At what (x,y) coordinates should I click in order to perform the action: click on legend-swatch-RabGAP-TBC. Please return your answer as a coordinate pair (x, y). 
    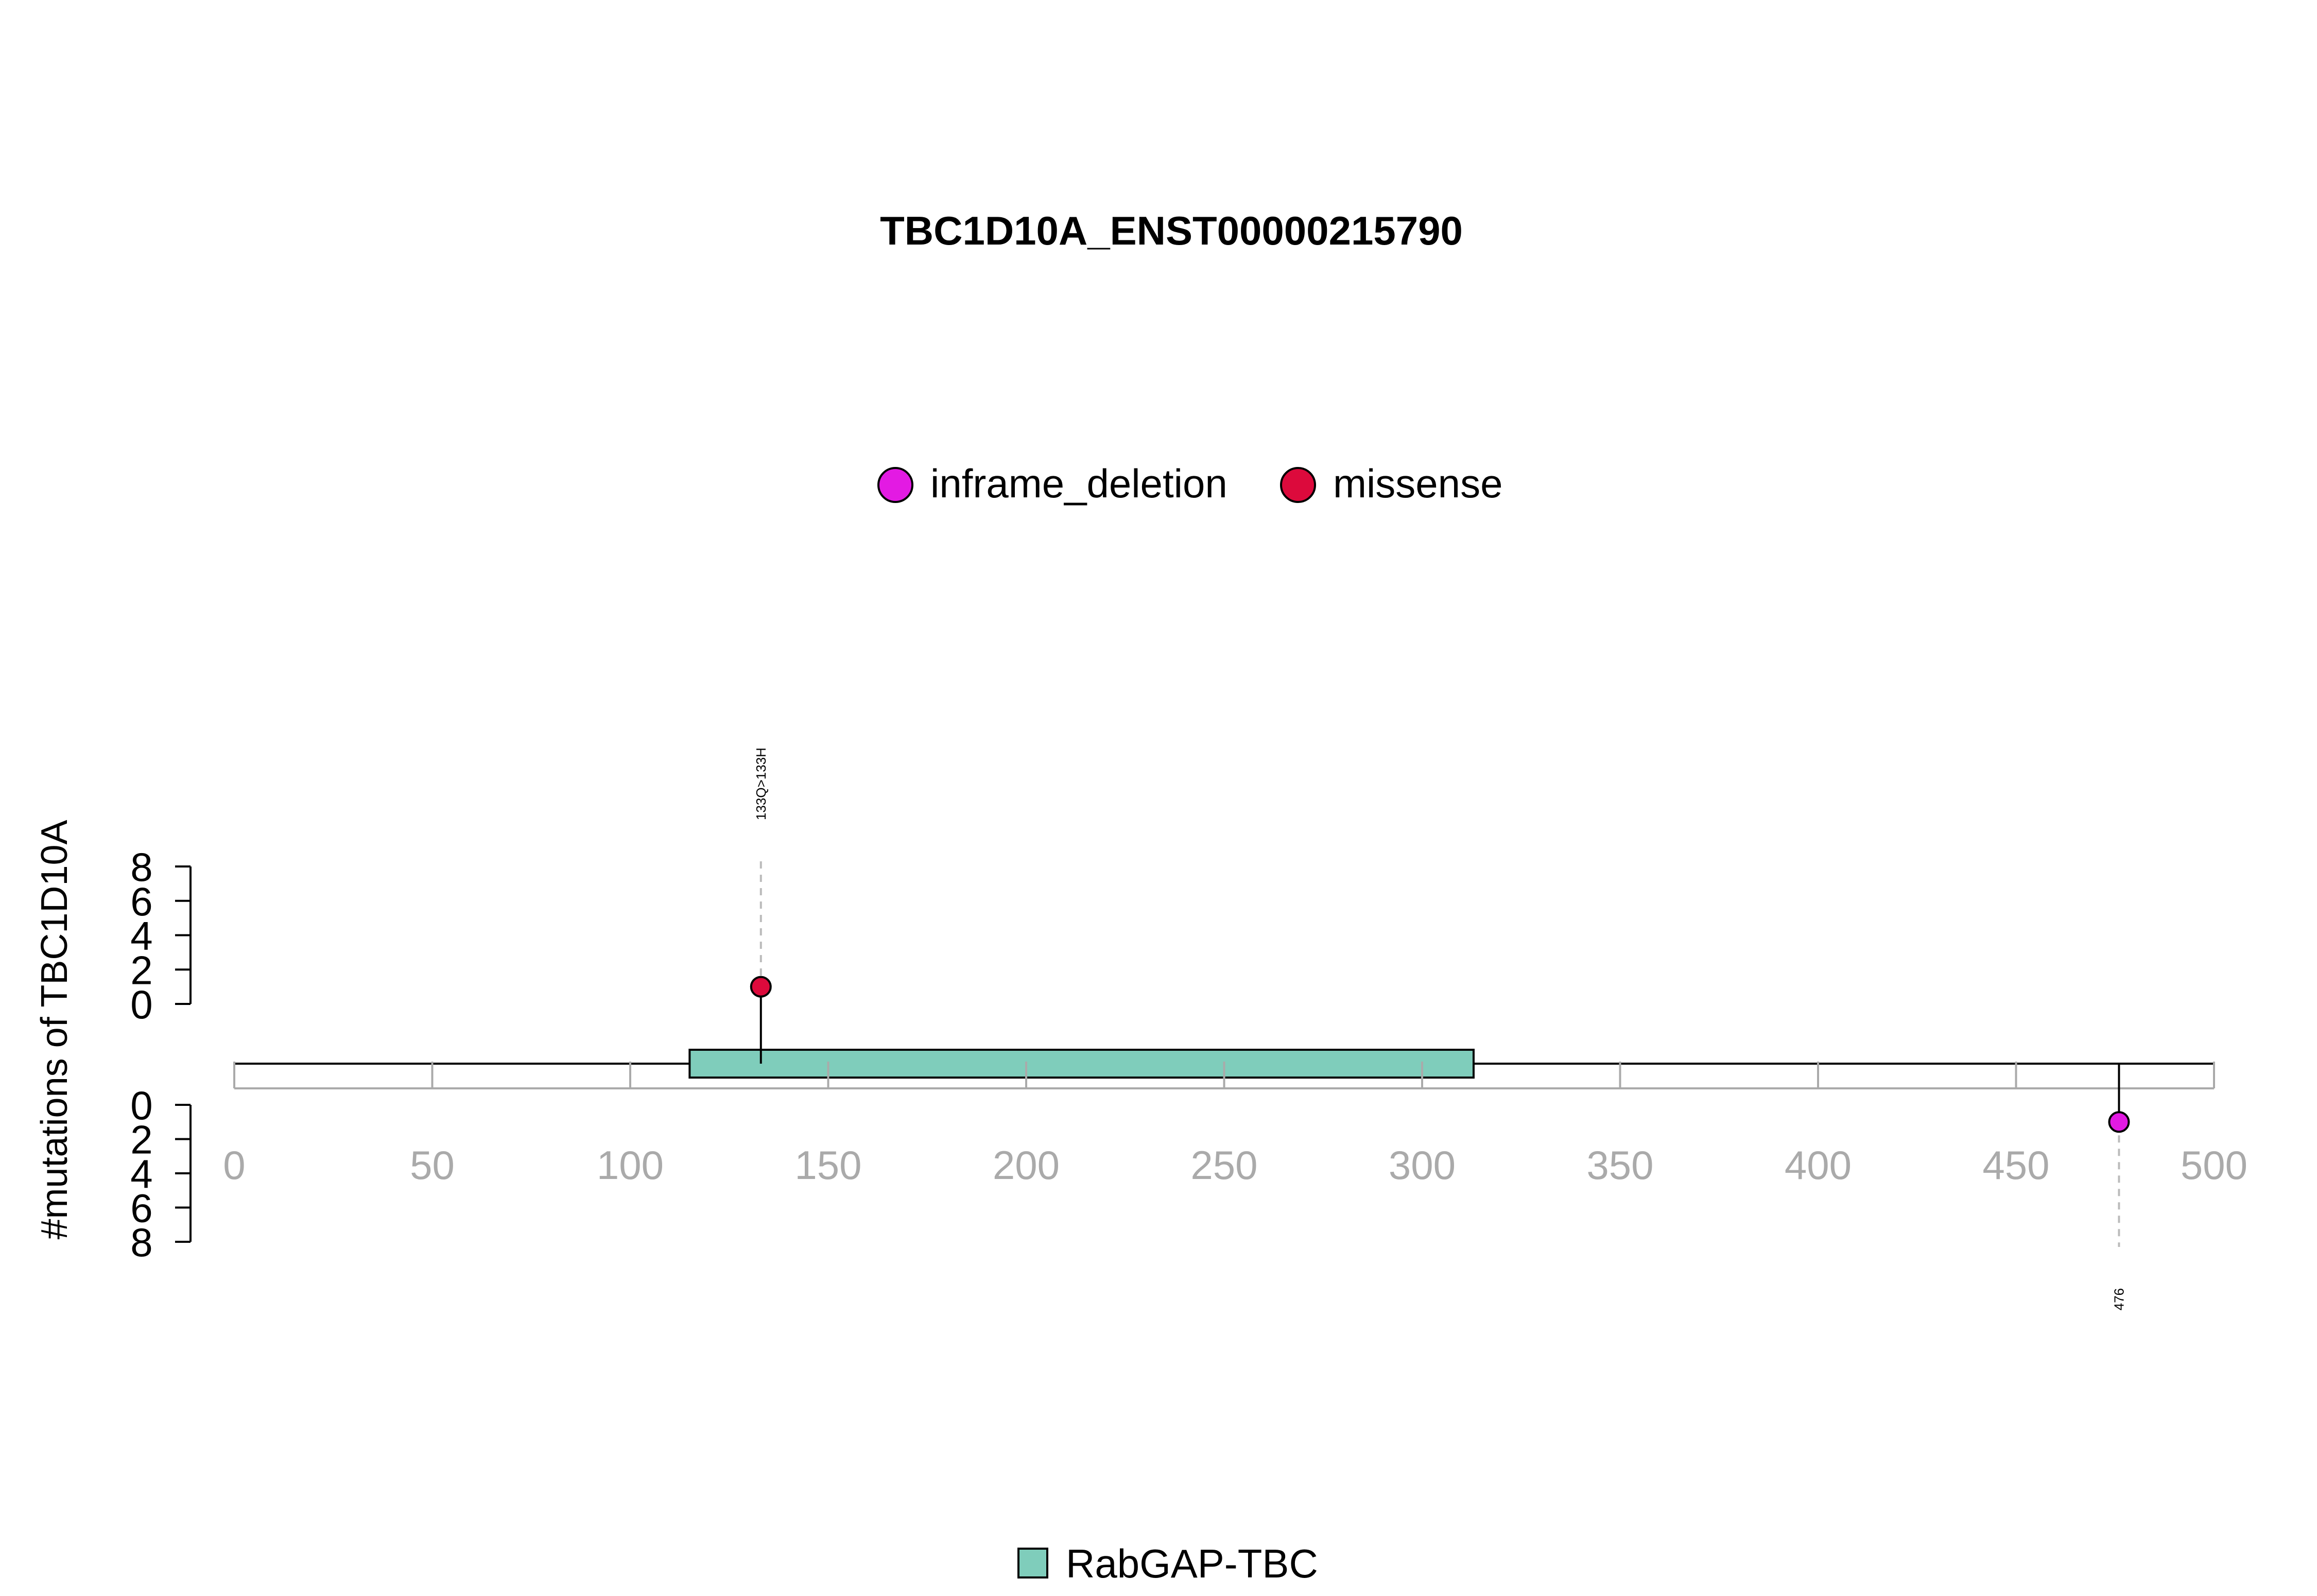
    Looking at the image, I should click on (1032, 1563).